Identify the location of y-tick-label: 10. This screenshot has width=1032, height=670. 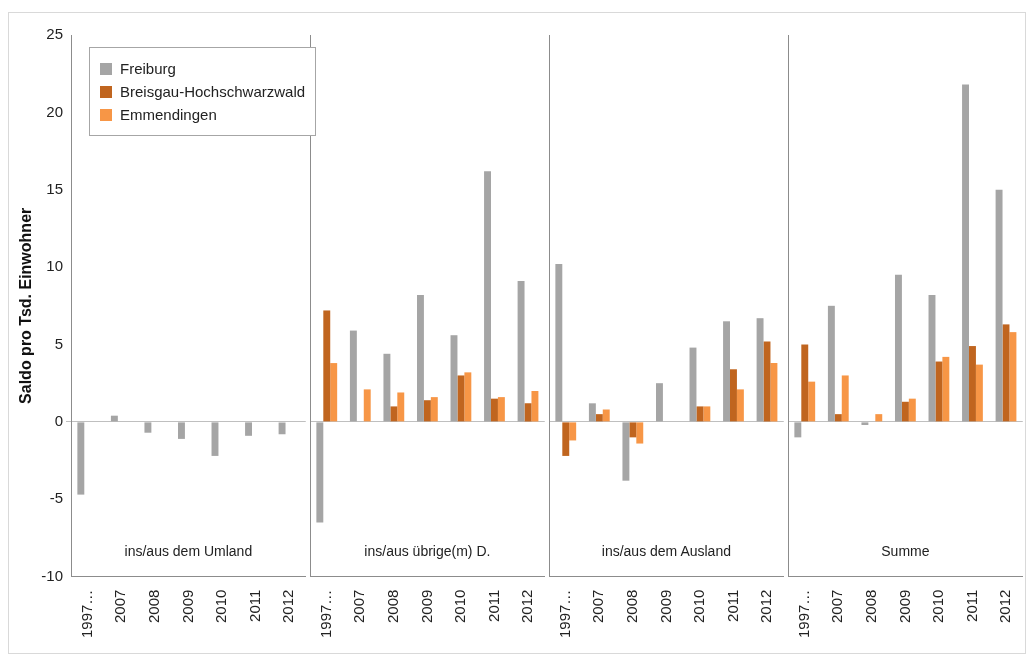
(54, 266).